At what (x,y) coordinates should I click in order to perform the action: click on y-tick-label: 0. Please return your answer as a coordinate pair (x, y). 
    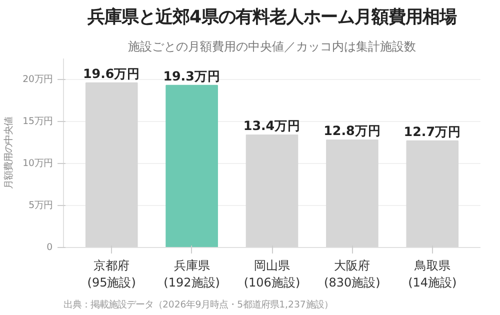
    Looking at the image, I should click on (49, 247).